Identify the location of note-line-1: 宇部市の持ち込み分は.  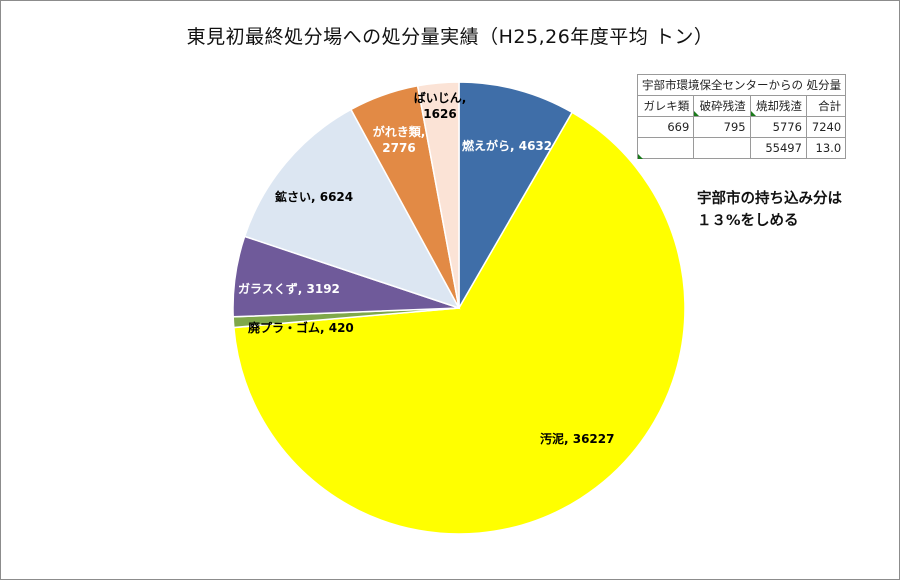
(769, 199).